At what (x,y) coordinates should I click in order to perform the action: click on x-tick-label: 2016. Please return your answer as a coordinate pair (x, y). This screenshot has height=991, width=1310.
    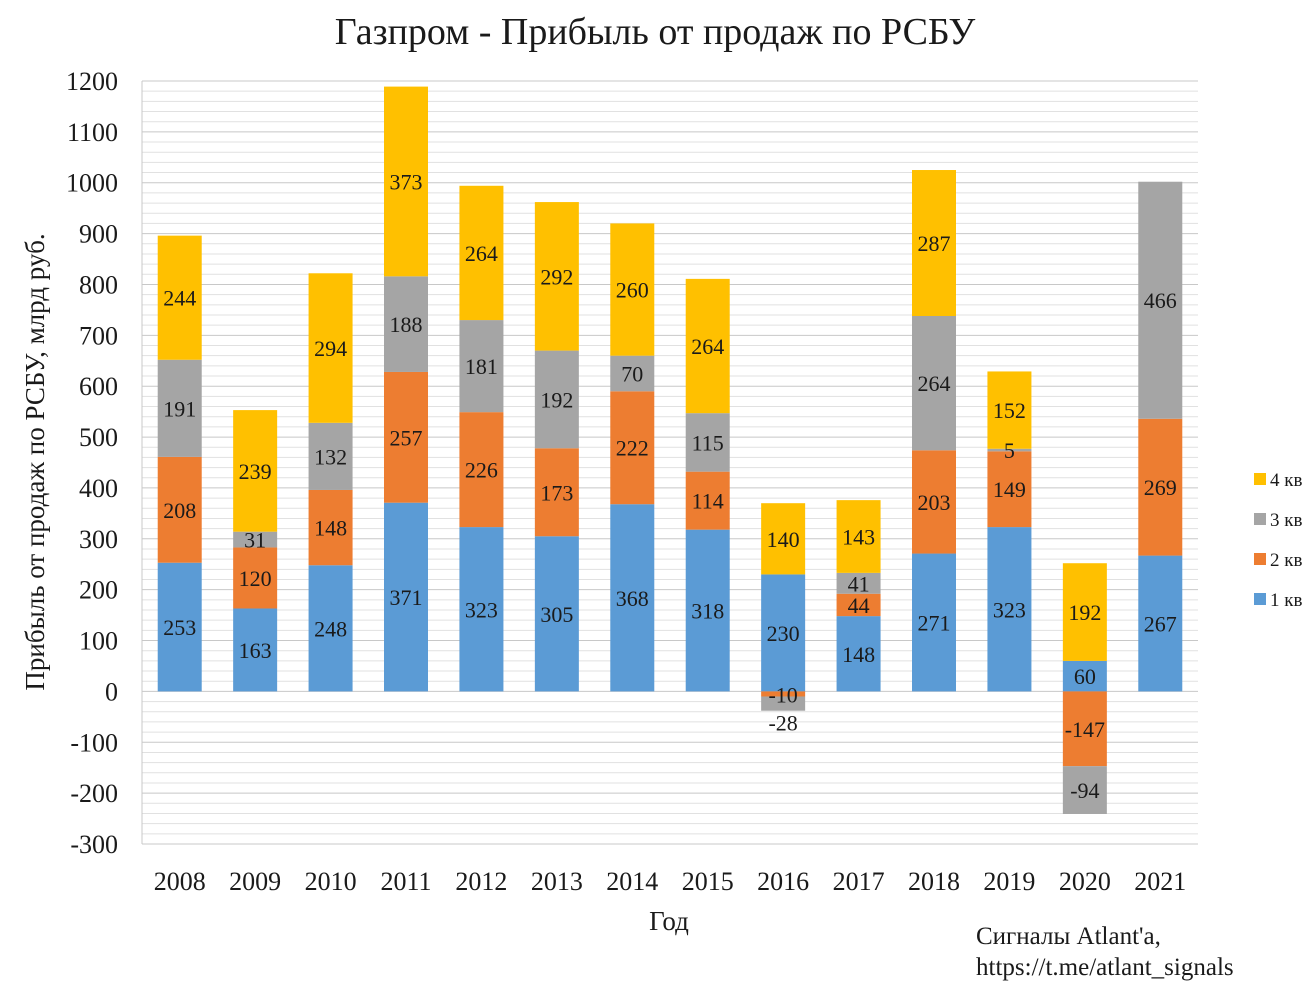
    Looking at the image, I should click on (783, 881).